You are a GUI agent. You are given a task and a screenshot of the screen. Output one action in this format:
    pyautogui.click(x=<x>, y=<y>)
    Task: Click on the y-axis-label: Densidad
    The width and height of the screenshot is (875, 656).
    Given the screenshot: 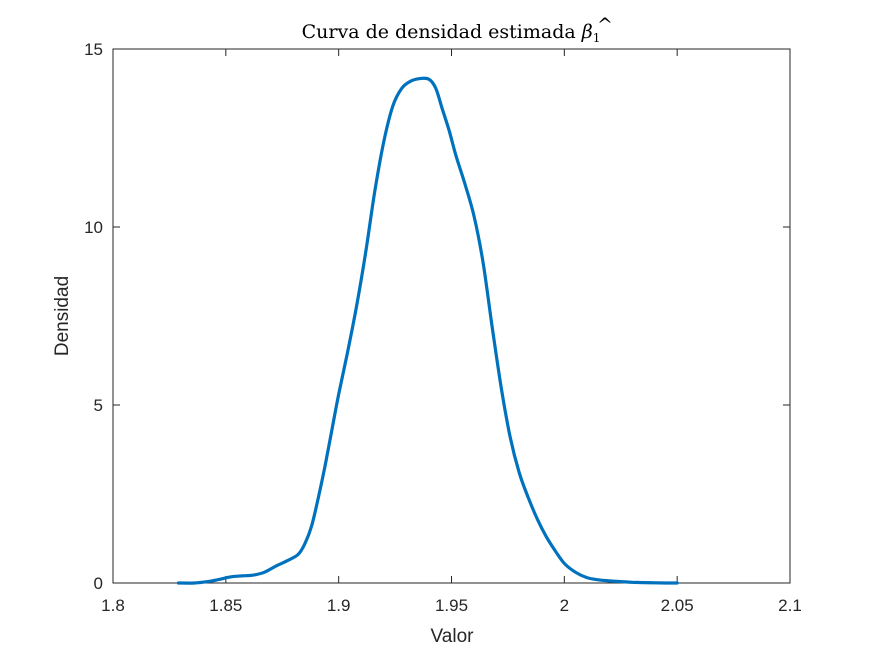 What is the action you would take?
    pyautogui.click(x=62, y=316)
    